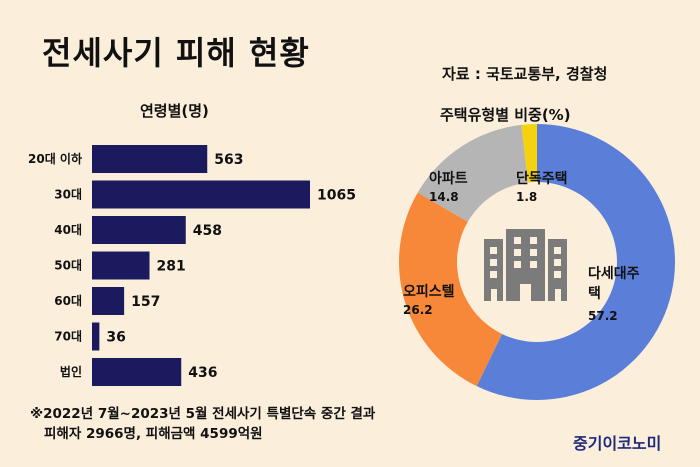 The width and height of the screenshot is (700, 467). Describe the element at coordinates (418, 310) in the screenshot. I see `donut-slice-value: 26.2` at that location.